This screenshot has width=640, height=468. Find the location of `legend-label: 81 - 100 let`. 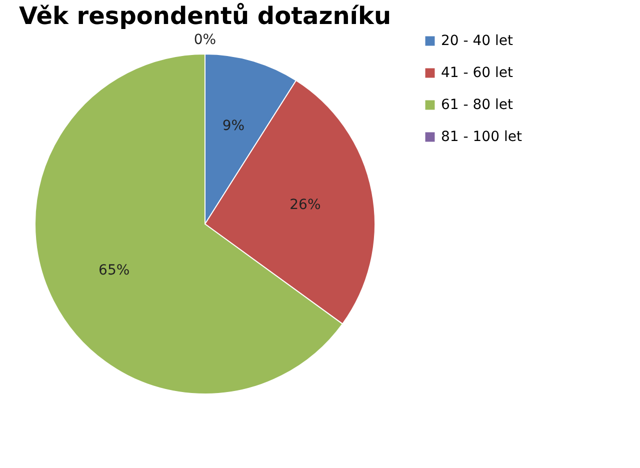

legend-label: 81 - 100 let is located at coordinates (481, 137).